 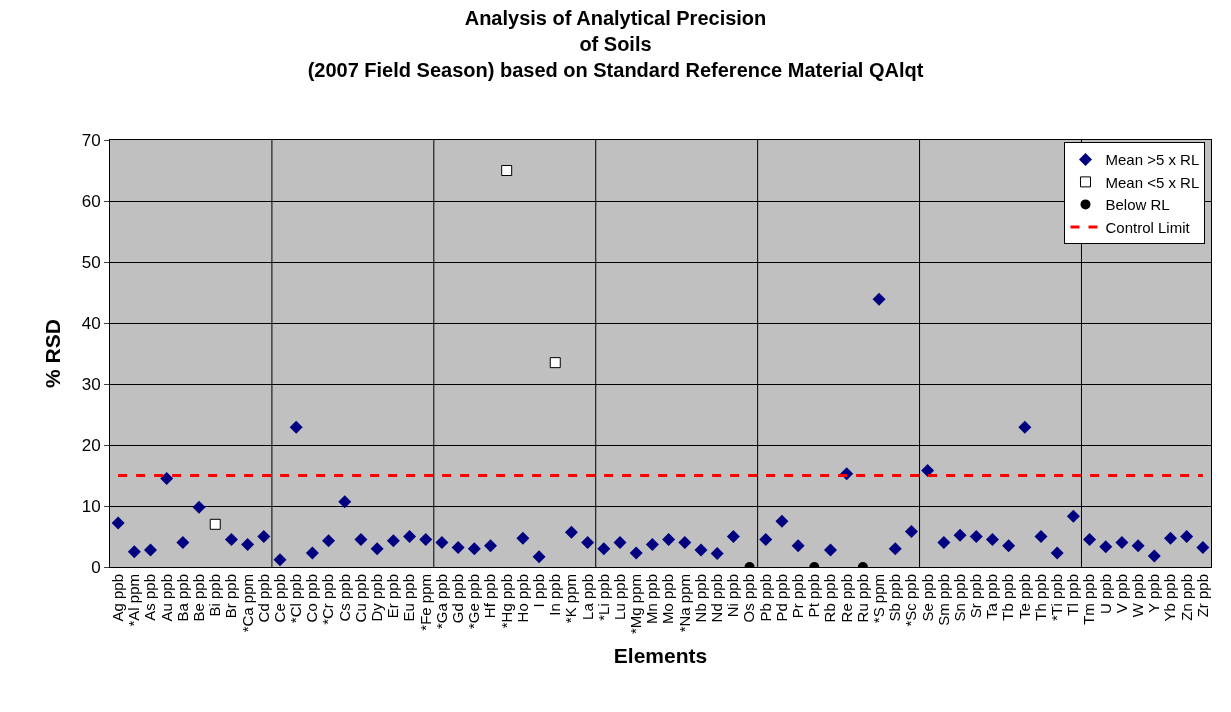 I want to click on x-tick-label: *Sc ppb, so click(x=911, y=600).